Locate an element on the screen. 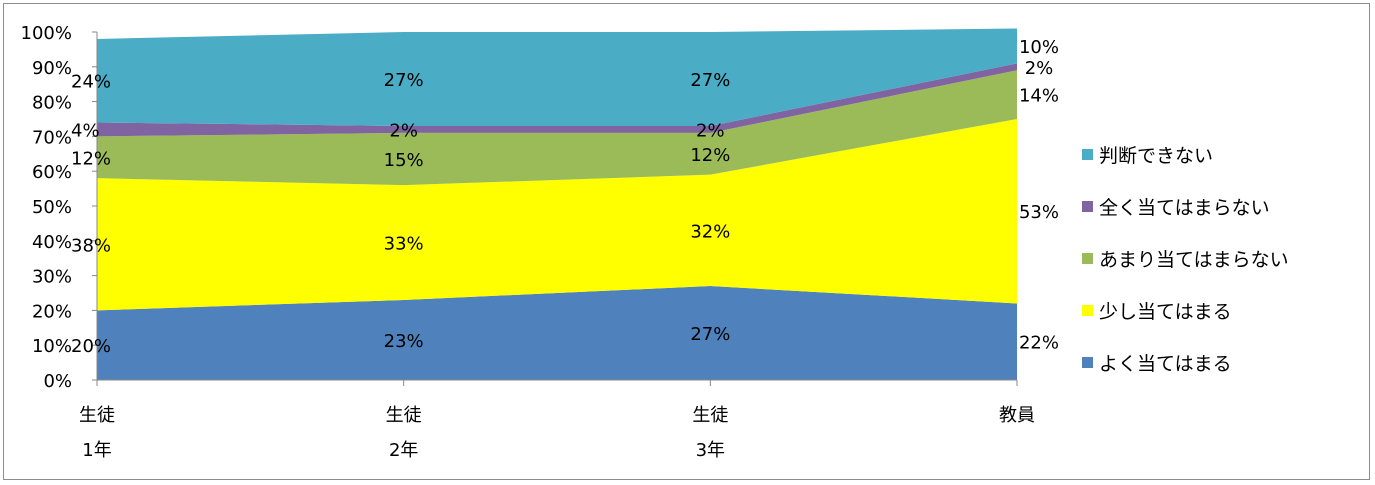 Image resolution: width=1375 pixels, height=485 pixels. data-label: 20% is located at coordinates (91, 346).